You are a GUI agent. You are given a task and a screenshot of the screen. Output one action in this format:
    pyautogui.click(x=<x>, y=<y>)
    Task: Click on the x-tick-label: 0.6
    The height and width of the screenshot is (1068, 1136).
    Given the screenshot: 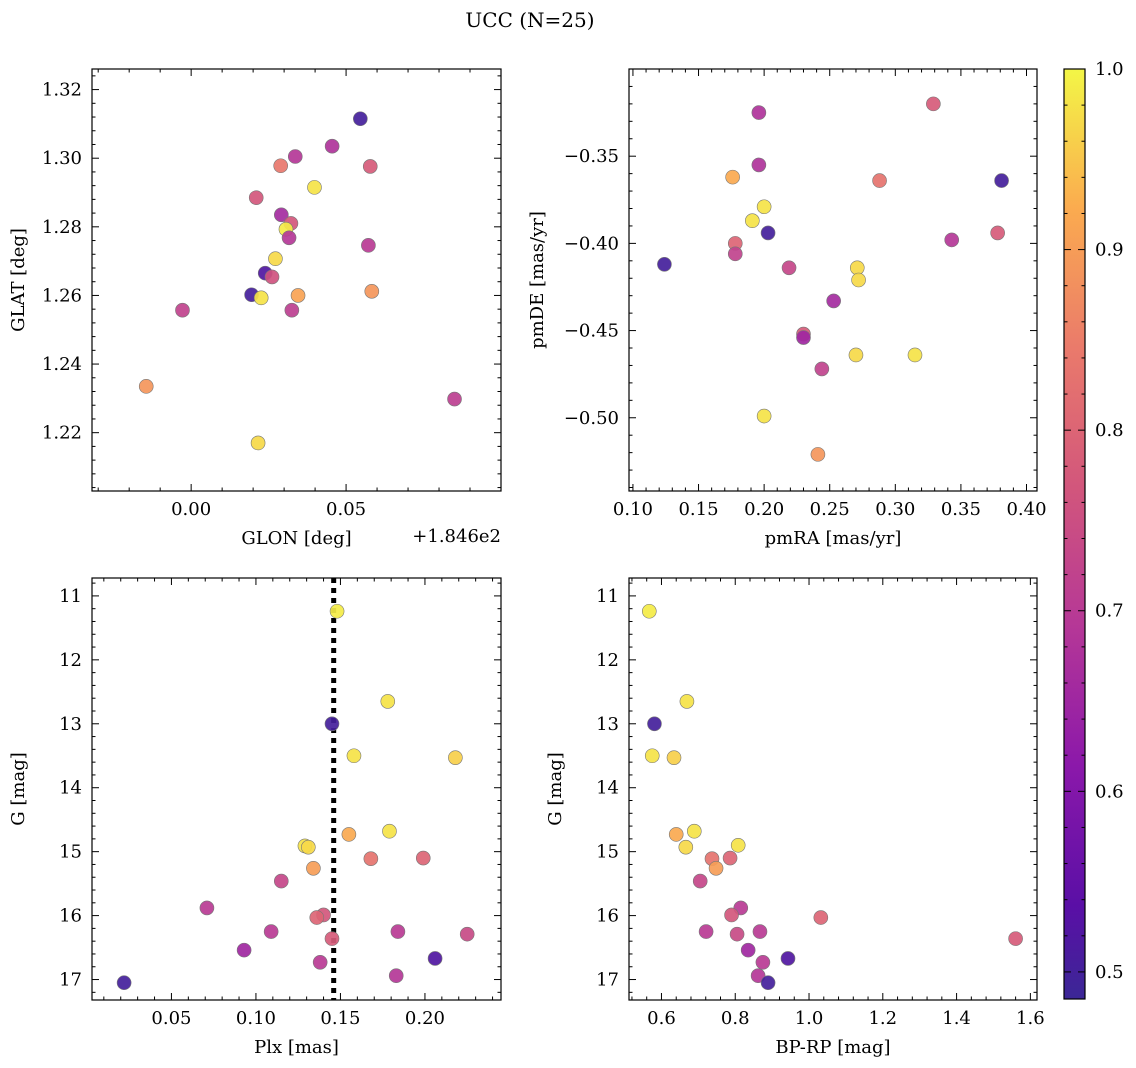 What is the action you would take?
    pyautogui.click(x=661, y=1018)
    